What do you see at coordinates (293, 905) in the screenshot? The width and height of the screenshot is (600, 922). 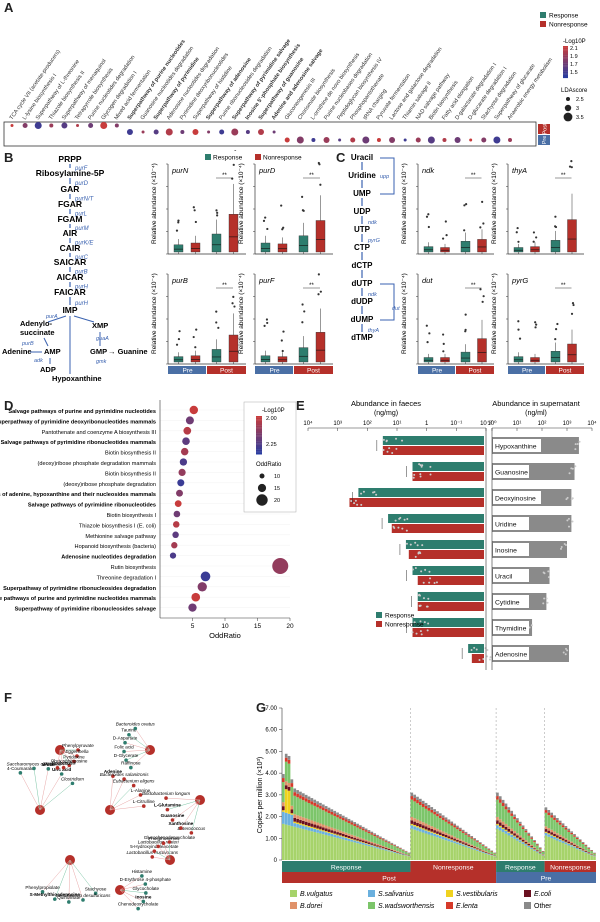 I see `species-swatch` at bounding box center [293, 905].